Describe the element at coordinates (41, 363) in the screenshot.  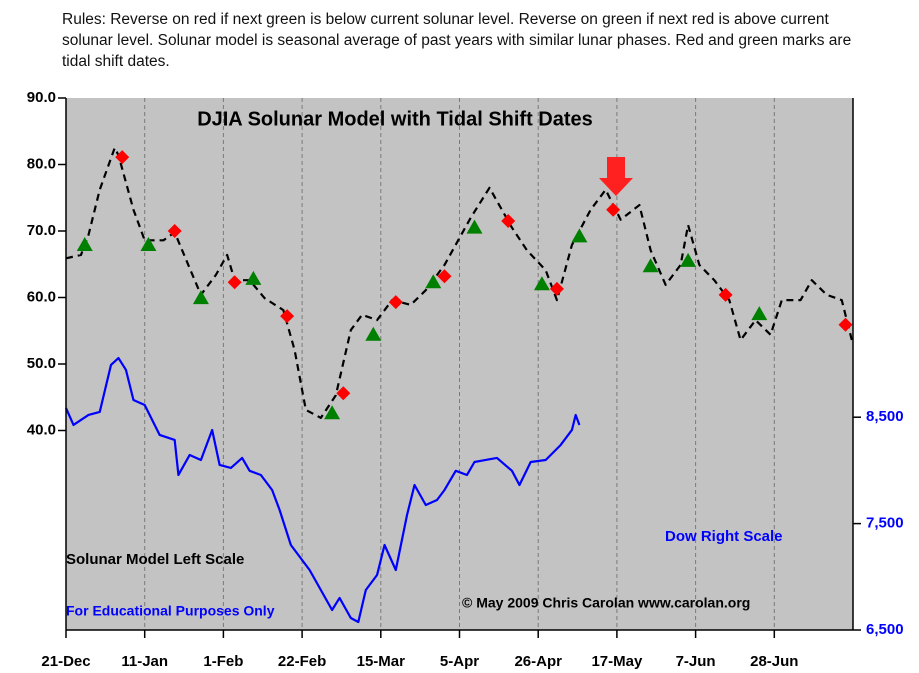
I see `y-tick-label: 50.0` at that location.